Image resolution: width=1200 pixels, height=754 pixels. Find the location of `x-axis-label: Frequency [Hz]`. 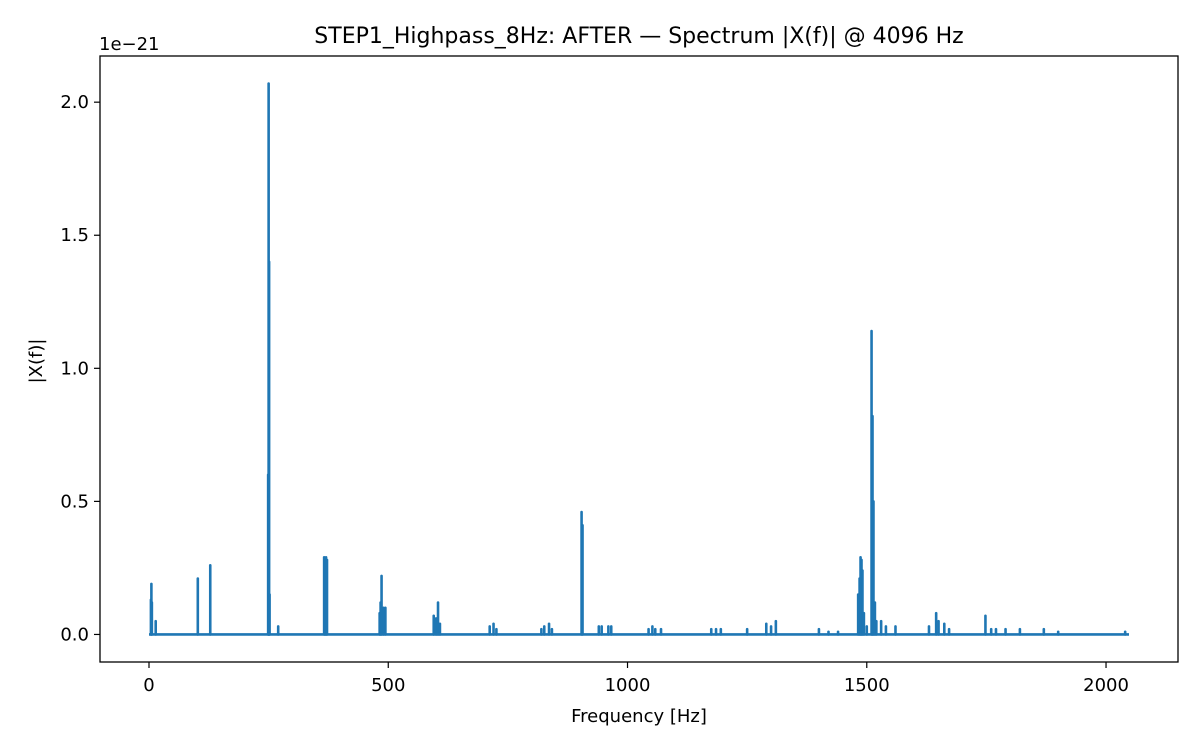

x-axis-label: Frequency [Hz] is located at coordinates (639, 716).